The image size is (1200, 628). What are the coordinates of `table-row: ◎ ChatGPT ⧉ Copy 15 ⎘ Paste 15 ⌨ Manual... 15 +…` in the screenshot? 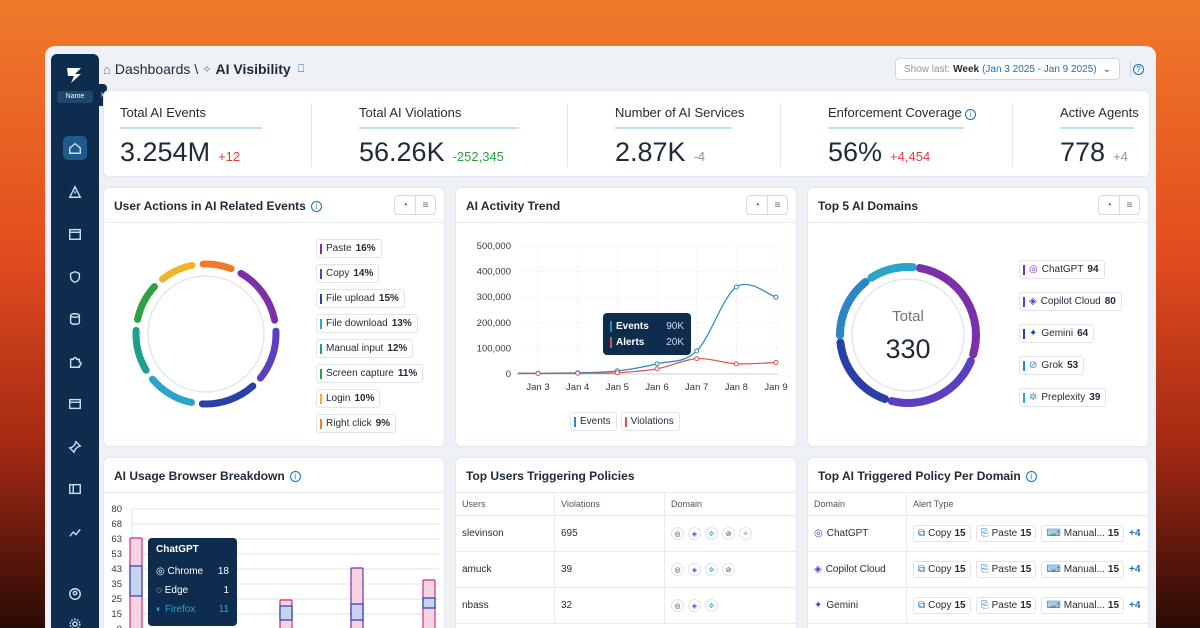 It's located at (978, 534).